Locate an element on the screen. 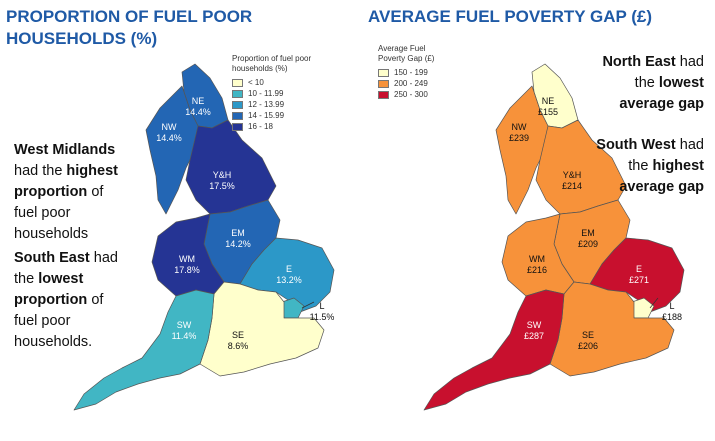 The width and height of the screenshot is (715, 441). region-value: 17.5% is located at coordinates (222, 186).